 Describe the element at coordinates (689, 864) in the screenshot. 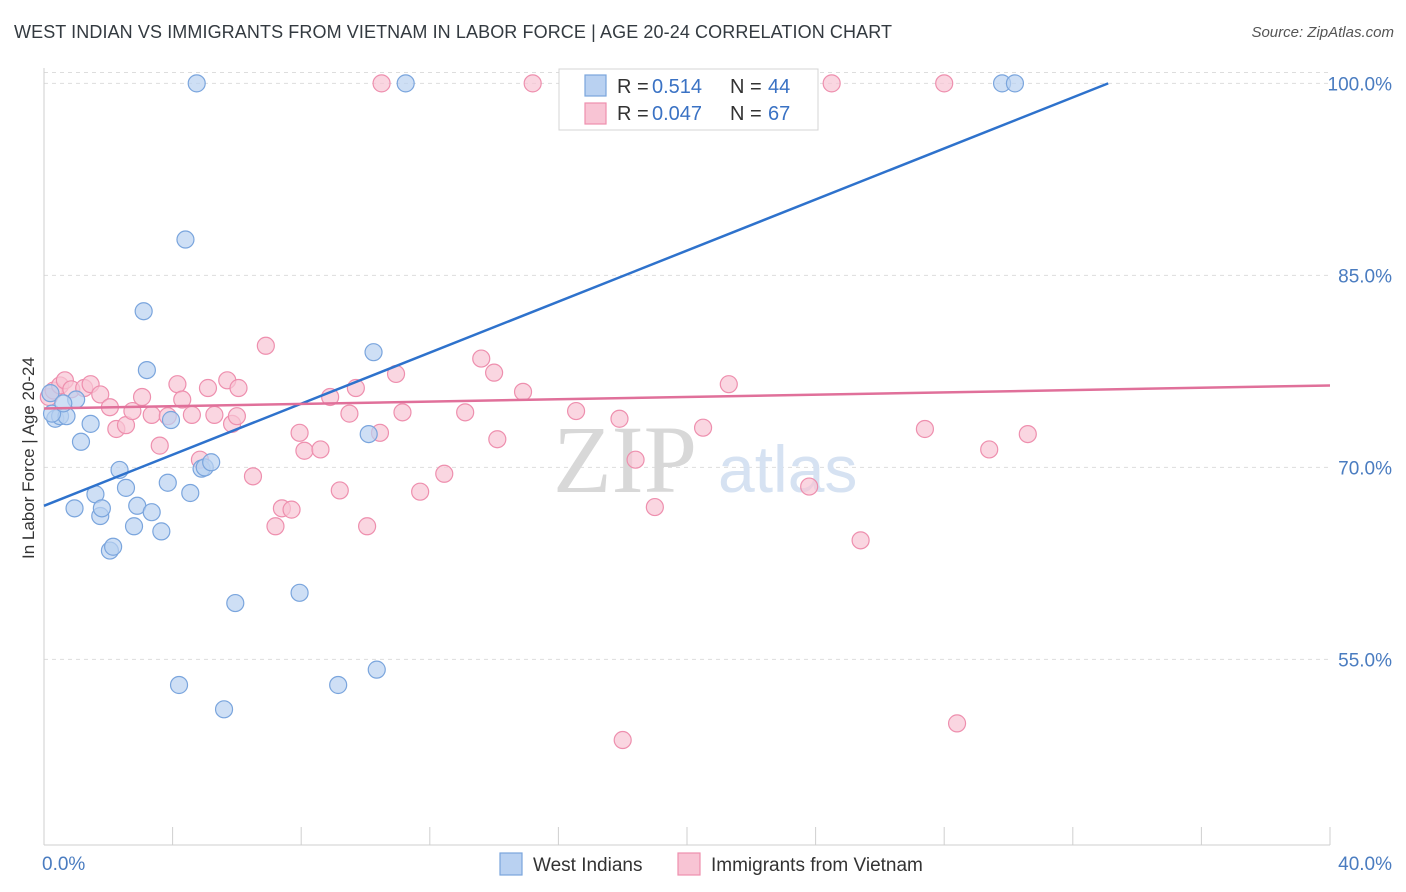

I see `bottom-legend-swatch-vietnam` at that location.